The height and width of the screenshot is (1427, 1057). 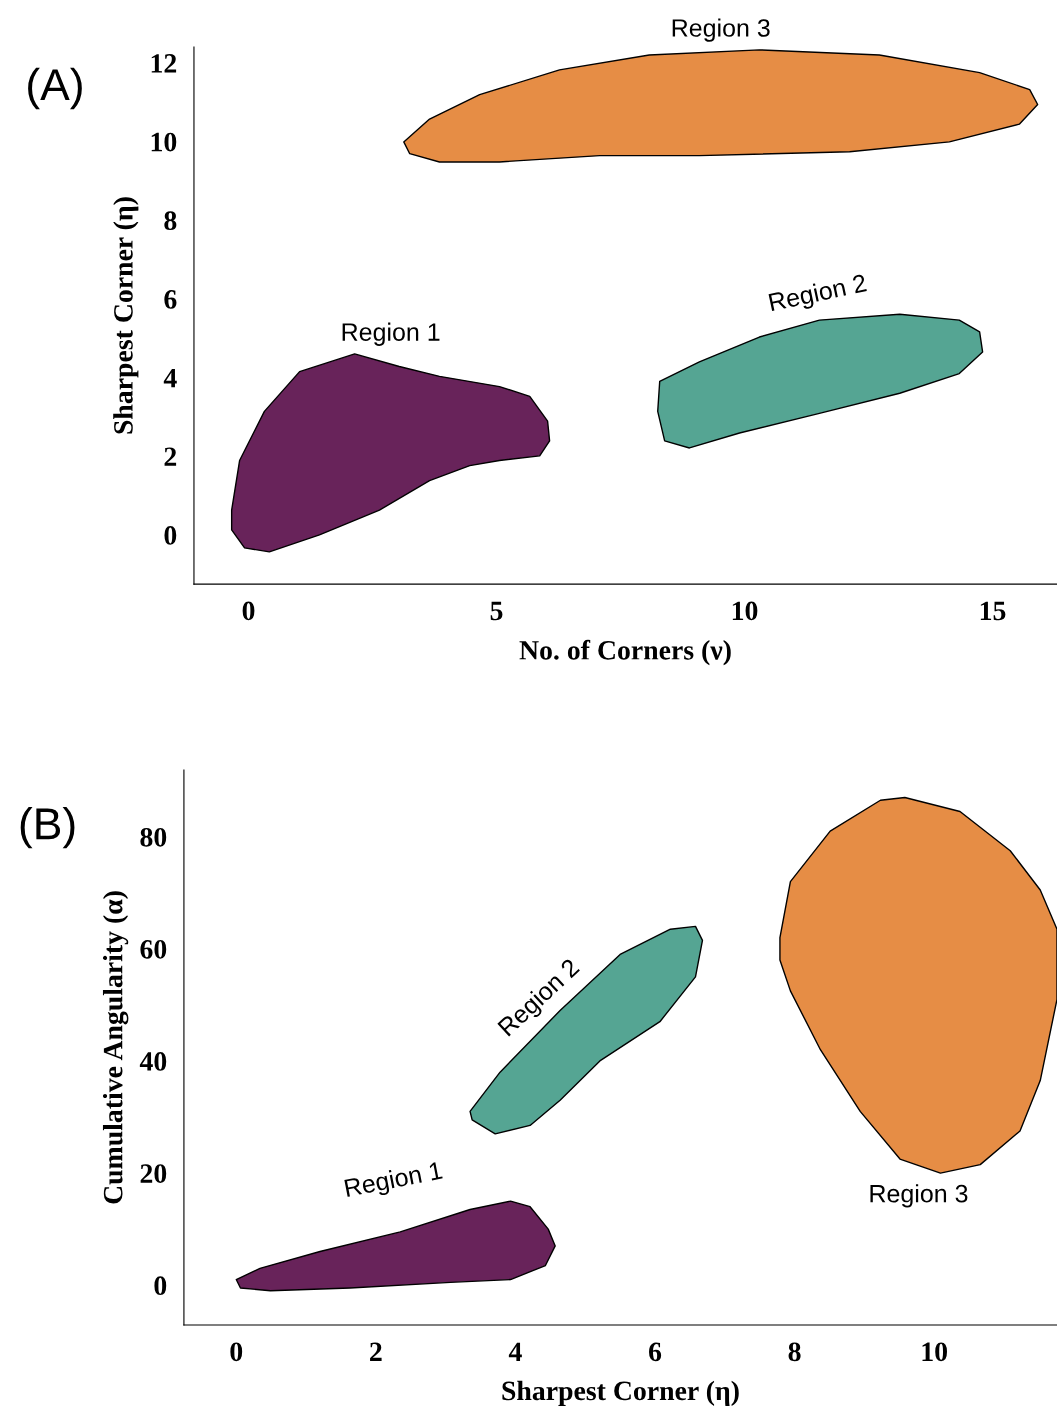 What do you see at coordinates (496, 611) in the screenshot?
I see `x-tick-label: 5` at bounding box center [496, 611].